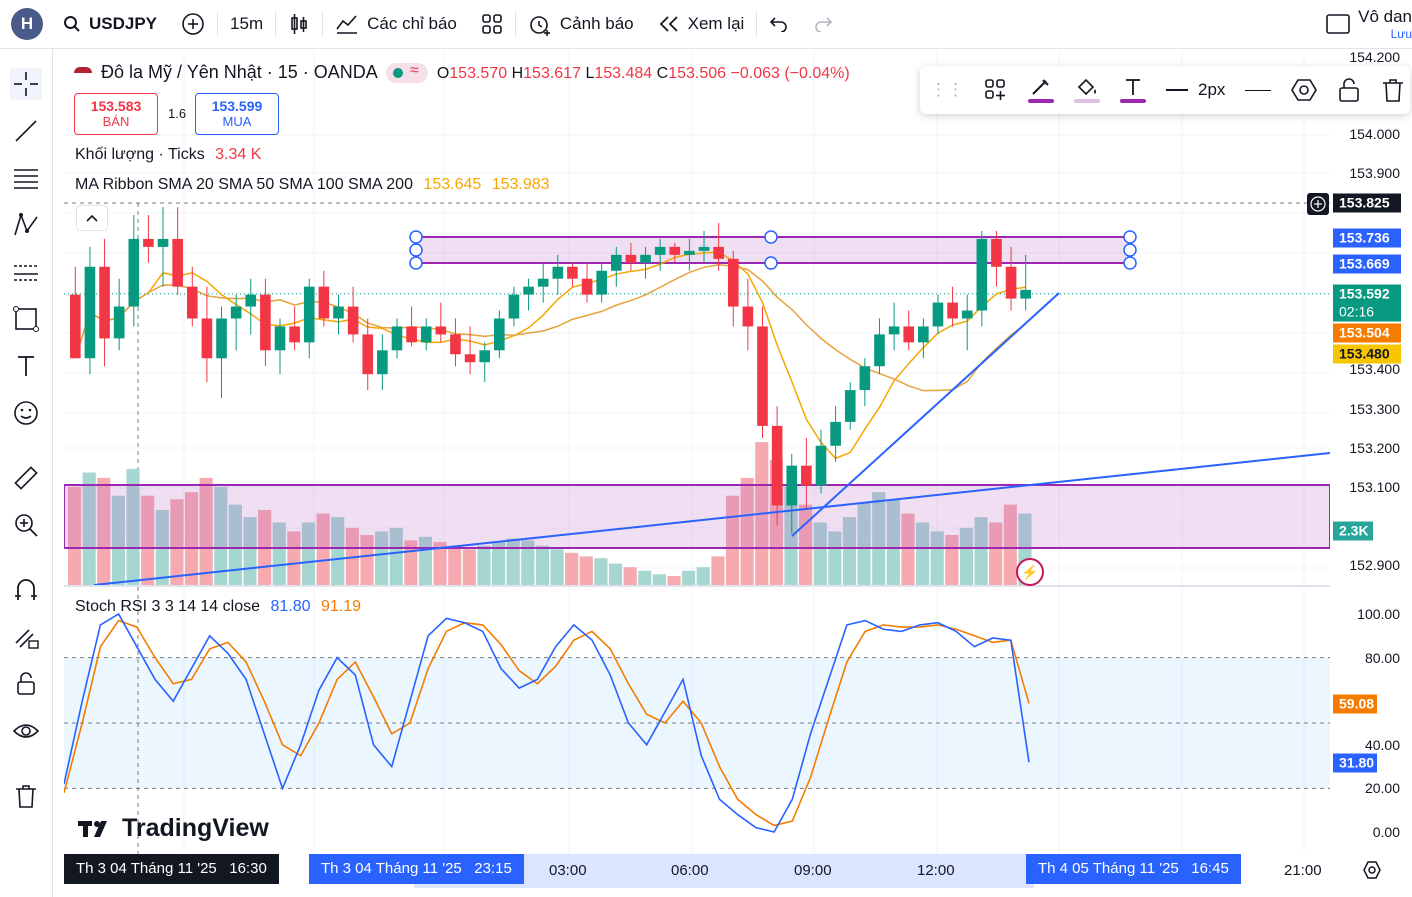 This screenshot has width=1412, height=897. Describe the element at coordinates (396, 24) in the screenshot. I see `indicators-button: Các chỉ báo` at that location.